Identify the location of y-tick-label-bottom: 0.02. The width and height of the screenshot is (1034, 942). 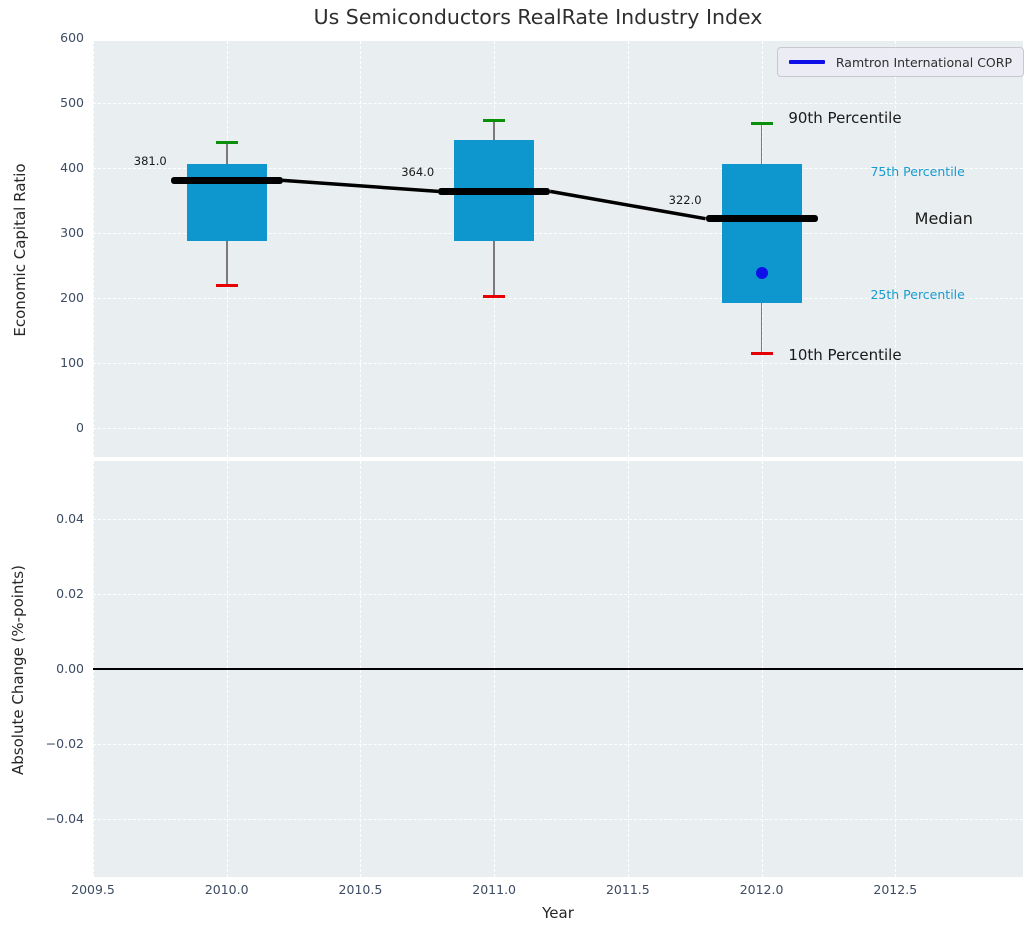
(70, 593).